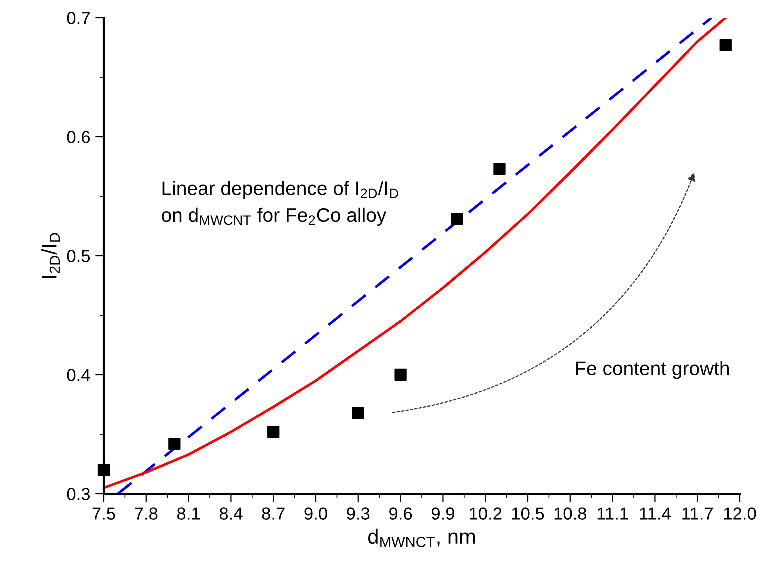  Describe the element at coordinates (78, 375) in the screenshot. I see `y-tick-label: 0.4` at that location.